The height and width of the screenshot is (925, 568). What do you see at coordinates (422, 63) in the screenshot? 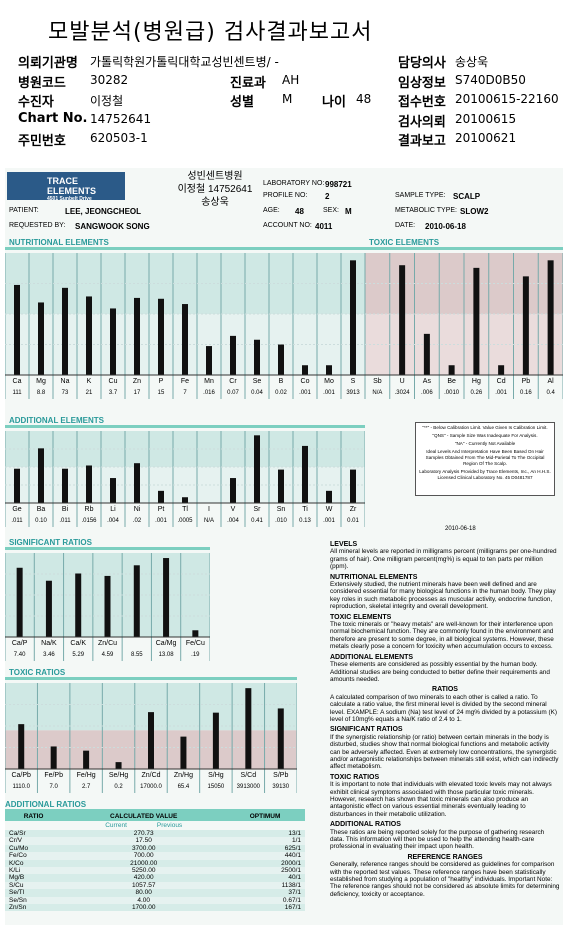
I see `info-label: 담당의사` at bounding box center [422, 63].